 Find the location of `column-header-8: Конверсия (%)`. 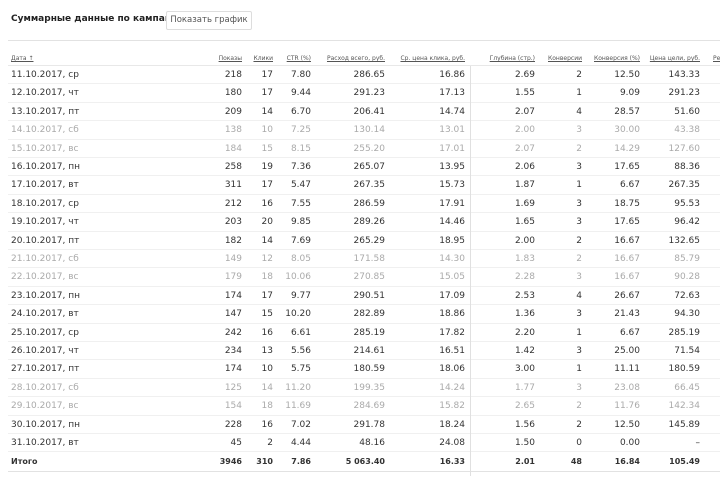

column-header-8: Конверсия (%) is located at coordinates (617, 58).